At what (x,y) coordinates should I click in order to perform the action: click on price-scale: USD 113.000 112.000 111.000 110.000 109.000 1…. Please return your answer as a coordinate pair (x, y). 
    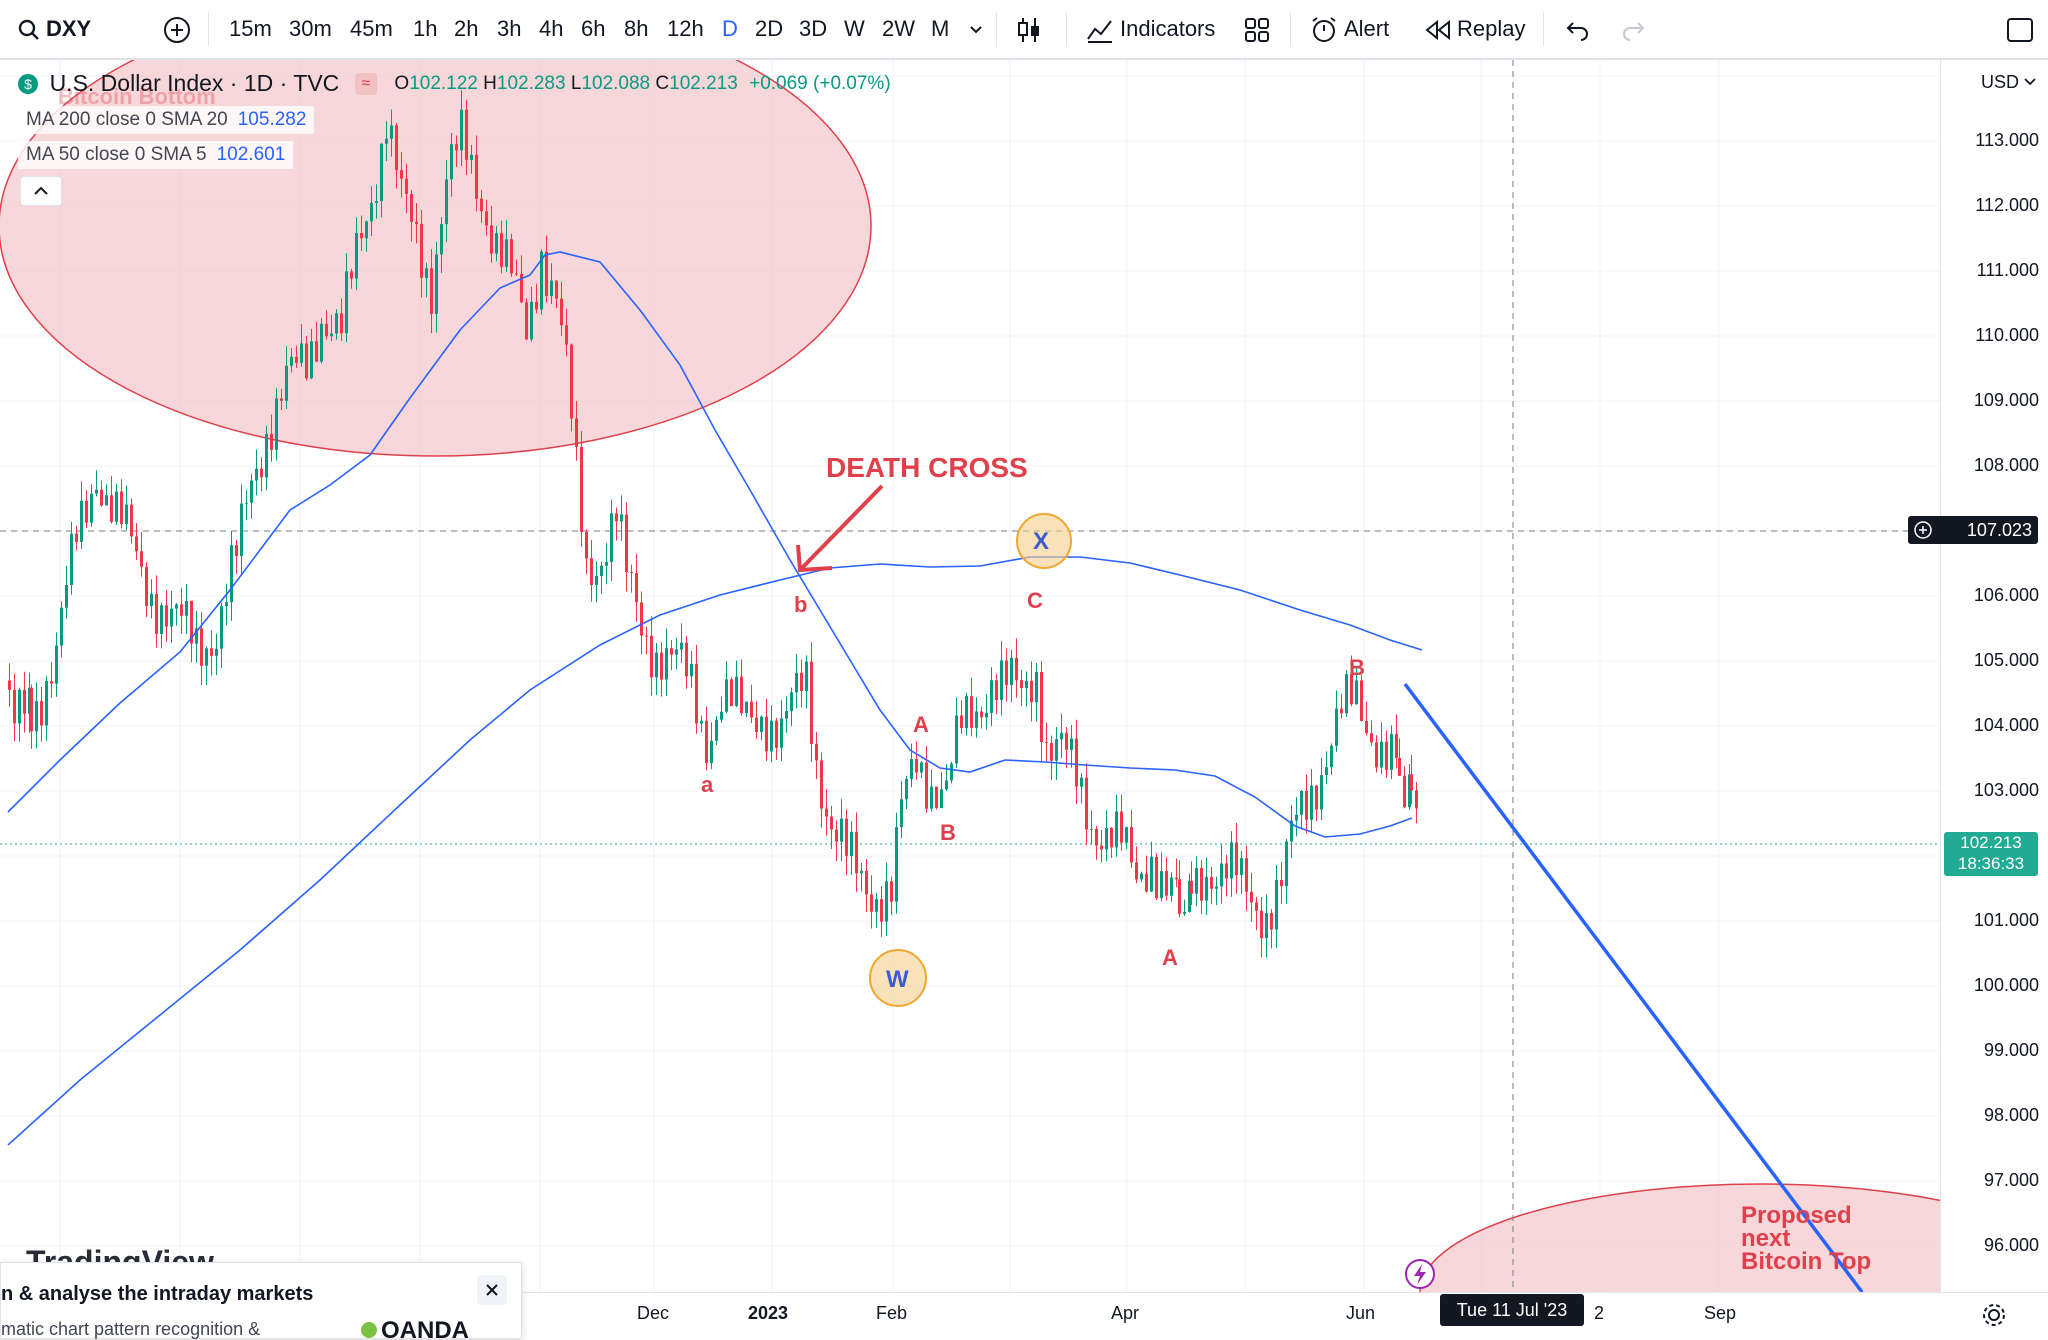
    Looking at the image, I should click on (1994, 676).